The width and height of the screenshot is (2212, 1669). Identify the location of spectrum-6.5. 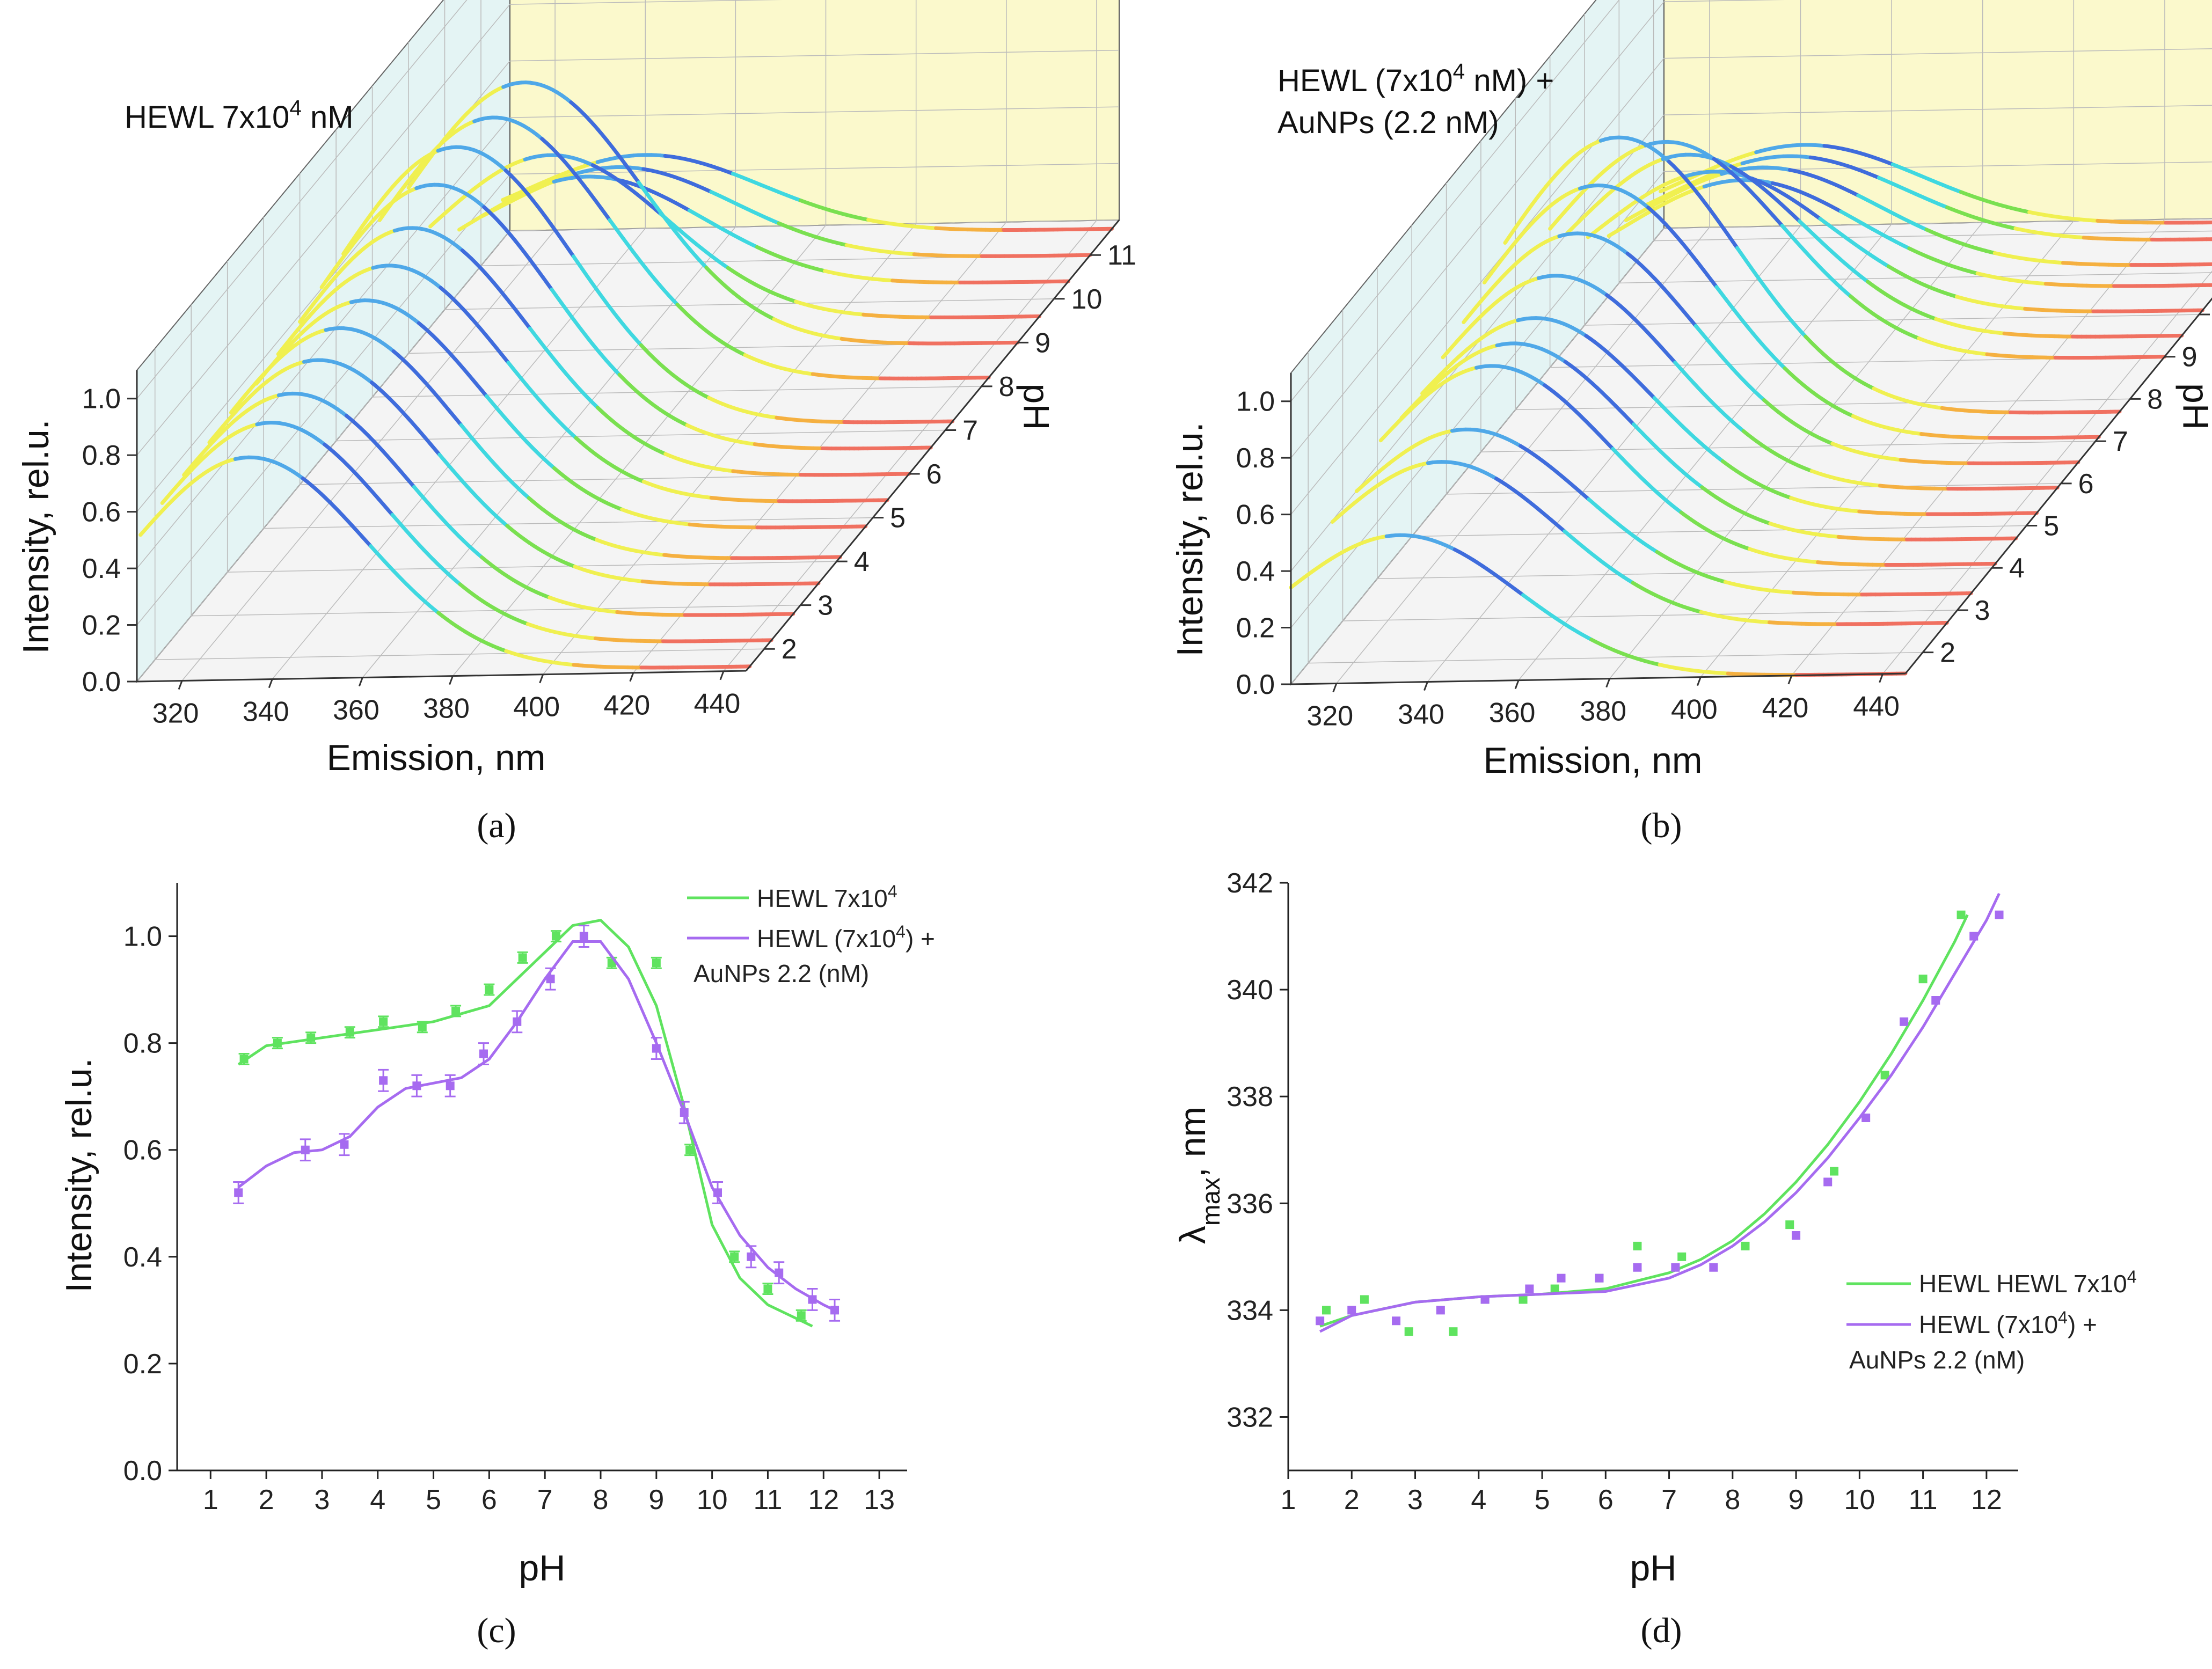
(1771, 348).